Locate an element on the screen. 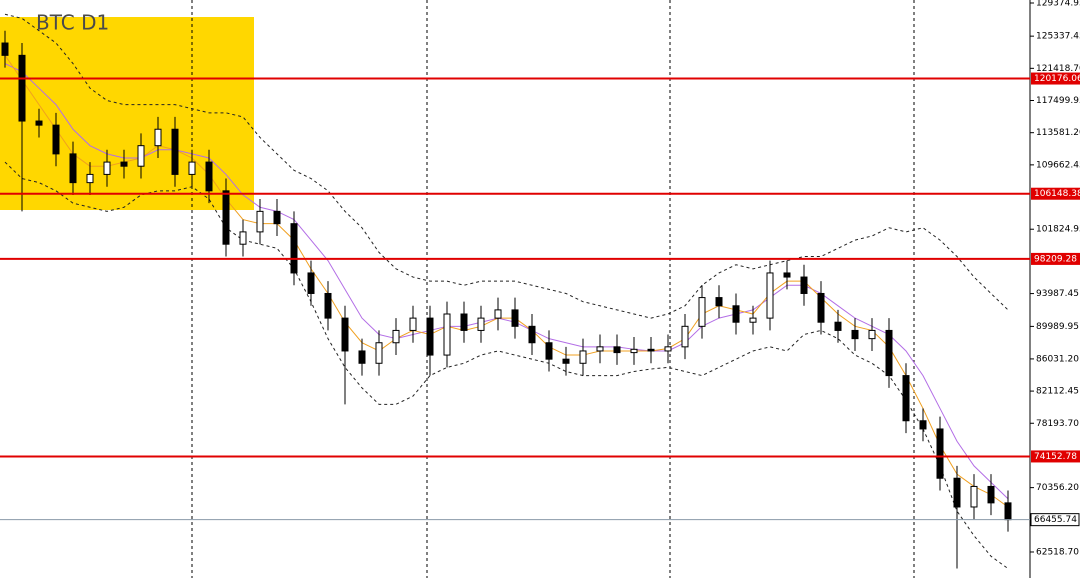 The height and width of the screenshot is (578, 1080). y-tick-label: 89989.95 is located at coordinates (1057, 327).